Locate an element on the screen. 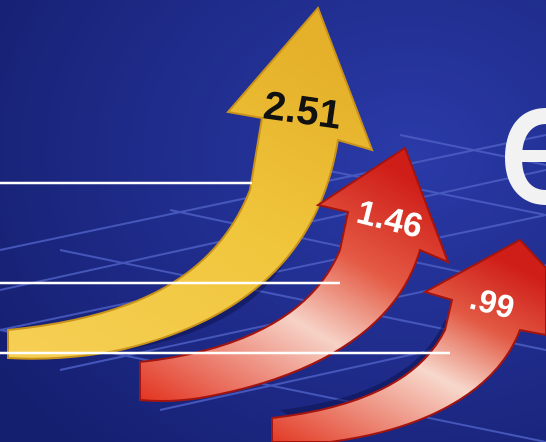 The height and width of the screenshot is (442, 546). arrow-label-gold: 2.51 is located at coordinates (302, 110).